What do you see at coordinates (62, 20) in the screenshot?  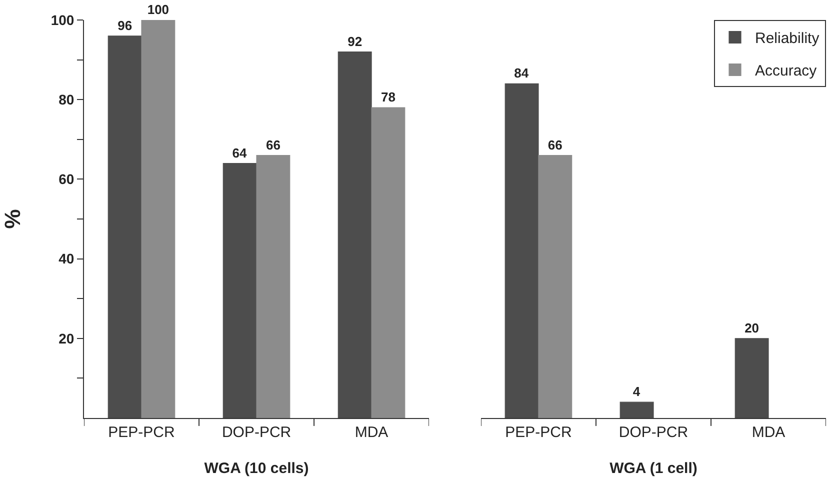 I see `y-tick-label: 100` at bounding box center [62, 20].